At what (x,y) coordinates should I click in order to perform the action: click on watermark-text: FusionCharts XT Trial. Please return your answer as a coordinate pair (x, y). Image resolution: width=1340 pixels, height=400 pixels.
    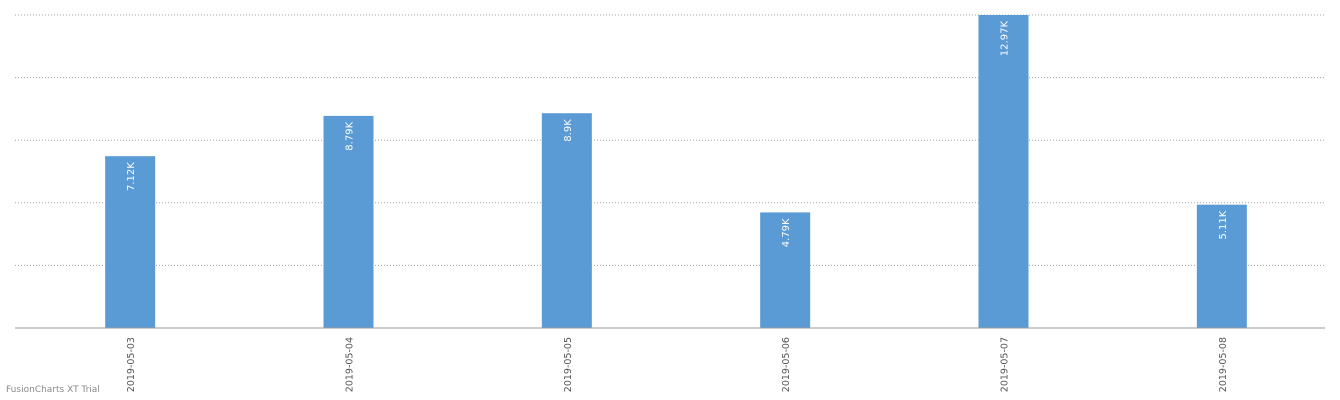
    Looking at the image, I should click on (53, 390).